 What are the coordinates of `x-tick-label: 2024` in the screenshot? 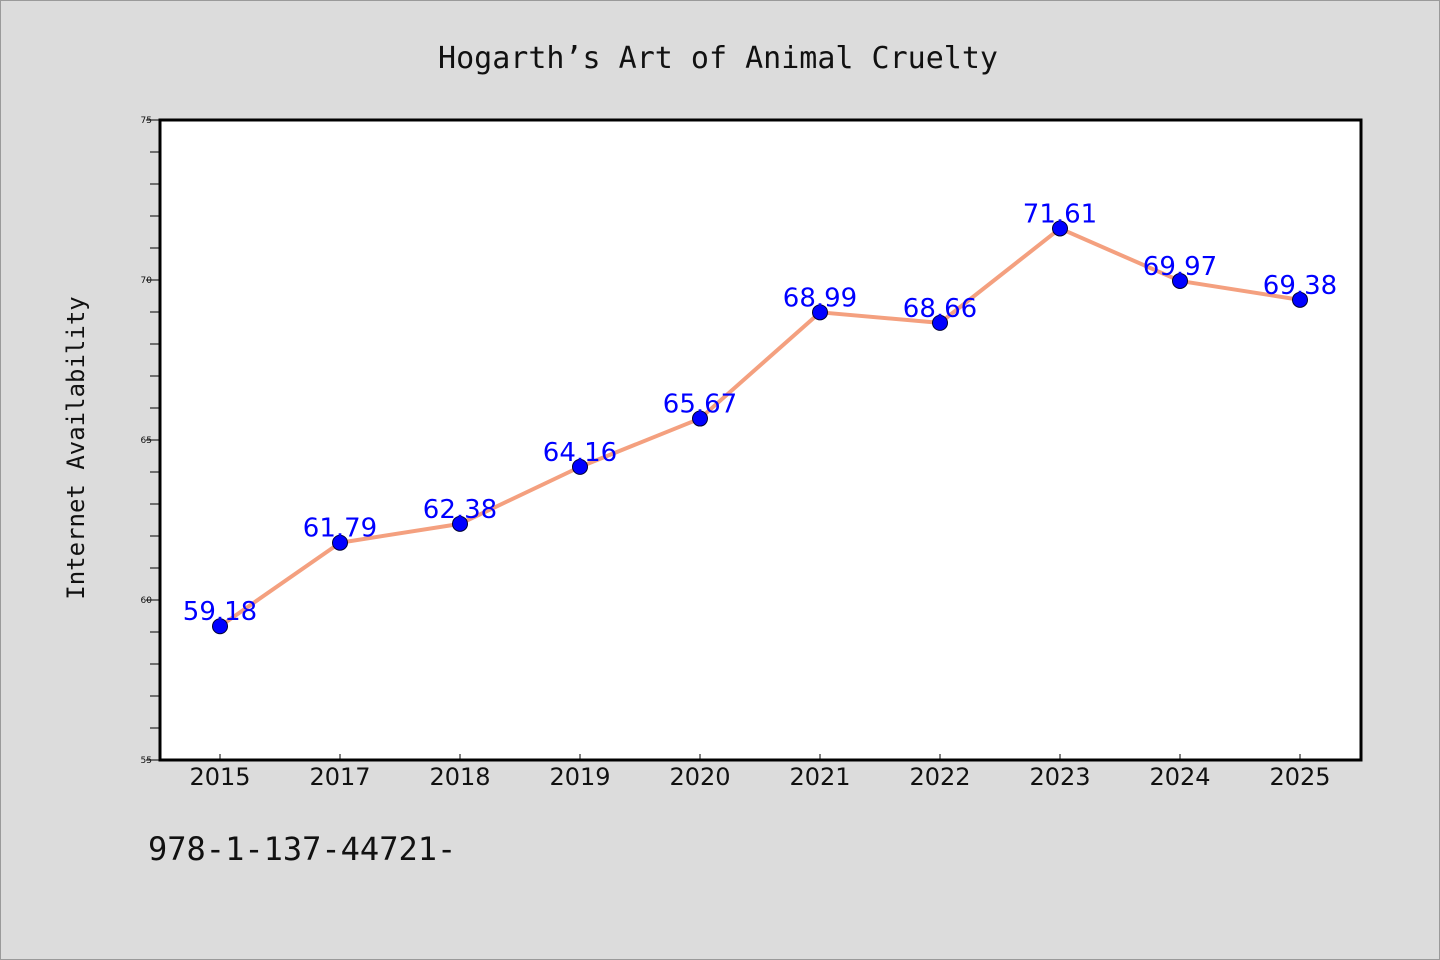 It's located at (1179, 777).